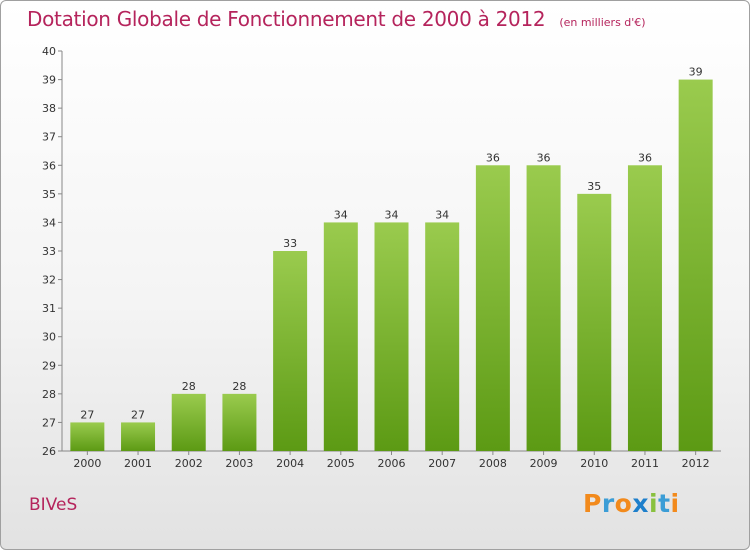  I want to click on x-tick-label: 2002, so click(189, 463).